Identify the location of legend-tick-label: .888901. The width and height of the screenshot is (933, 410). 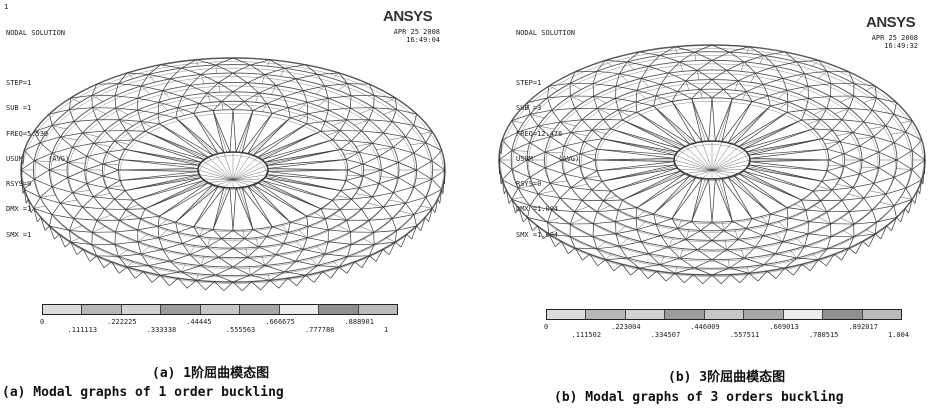
(359, 322).